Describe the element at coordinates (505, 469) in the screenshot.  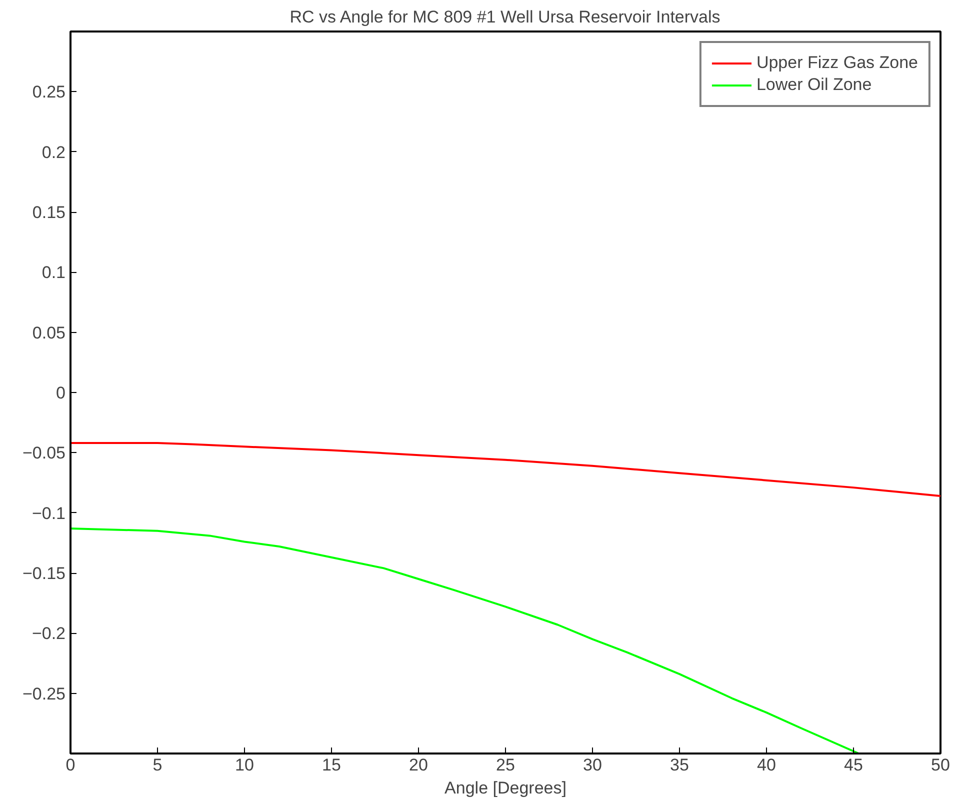
I see `line-series` at that location.